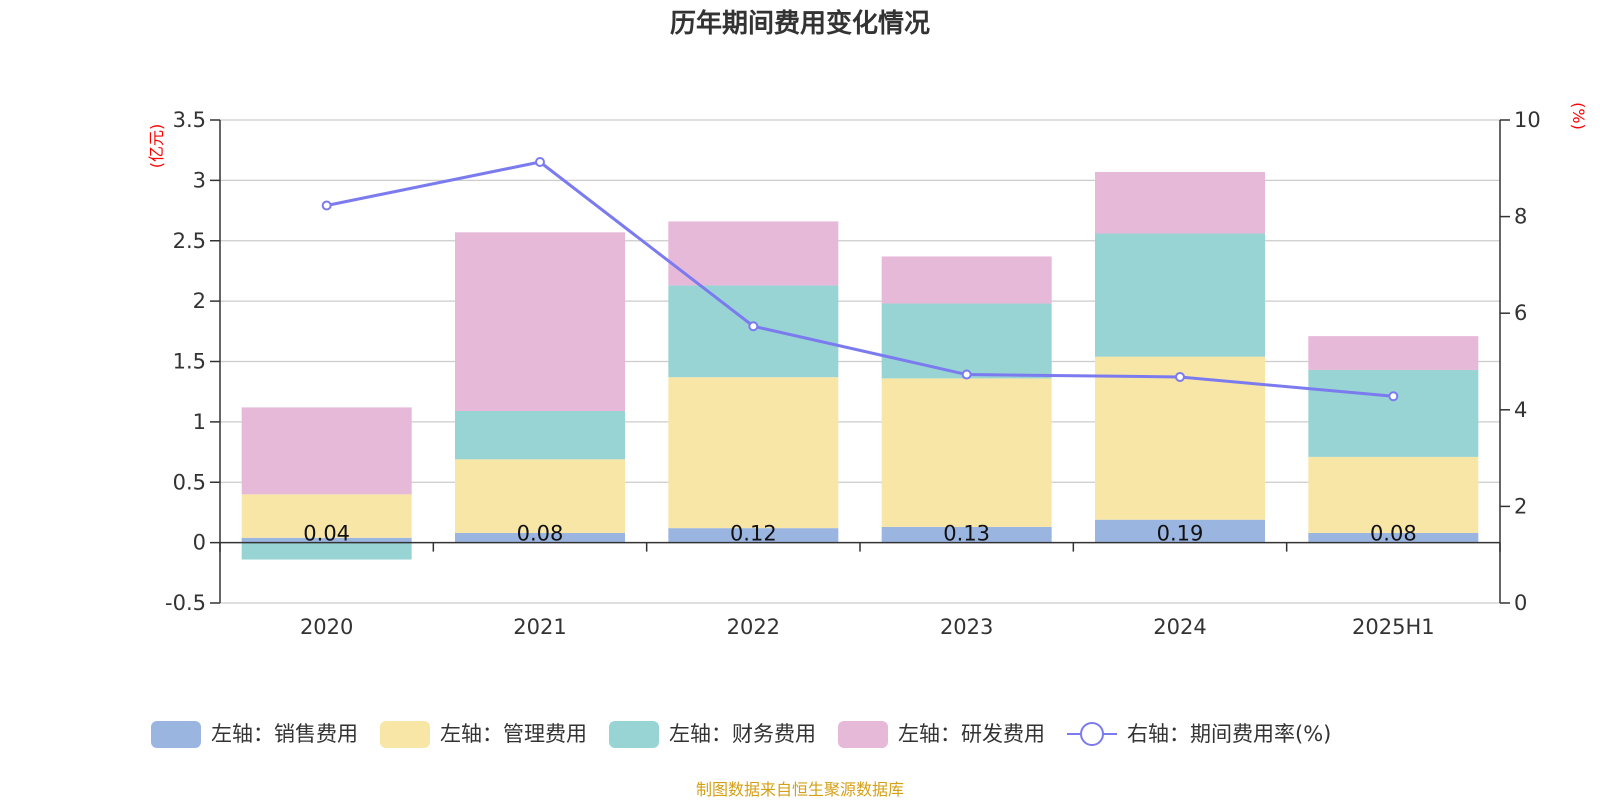  Describe the element at coordinates (189, 241) in the screenshot. I see `left-tick-label: 2.5` at that location.